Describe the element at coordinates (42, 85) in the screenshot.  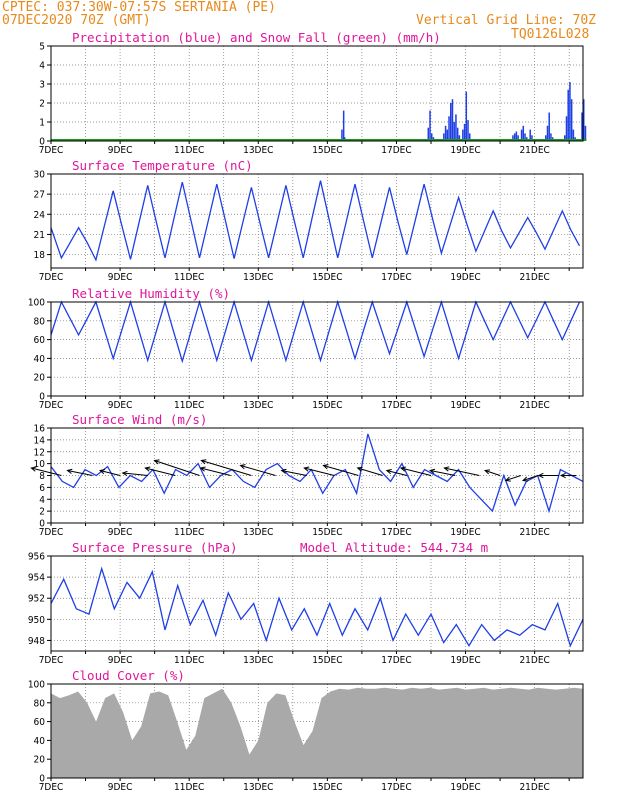
I see `y-tick-label: 3` at that location.